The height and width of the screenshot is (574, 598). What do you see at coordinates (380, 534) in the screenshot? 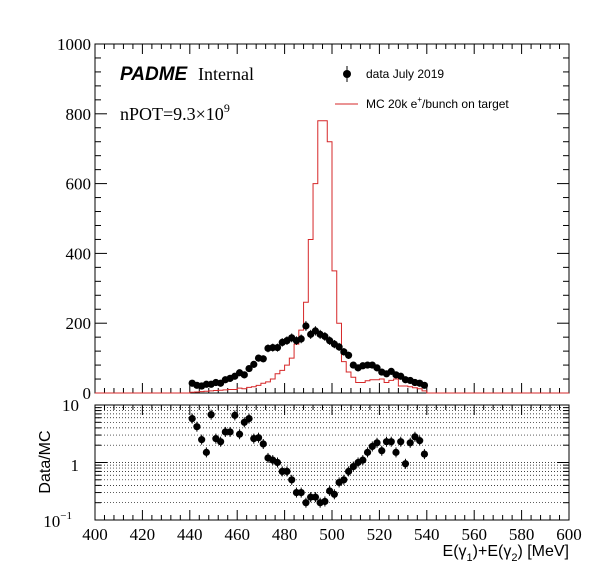
I see `ratio-xtick-label: 520` at bounding box center [380, 534].